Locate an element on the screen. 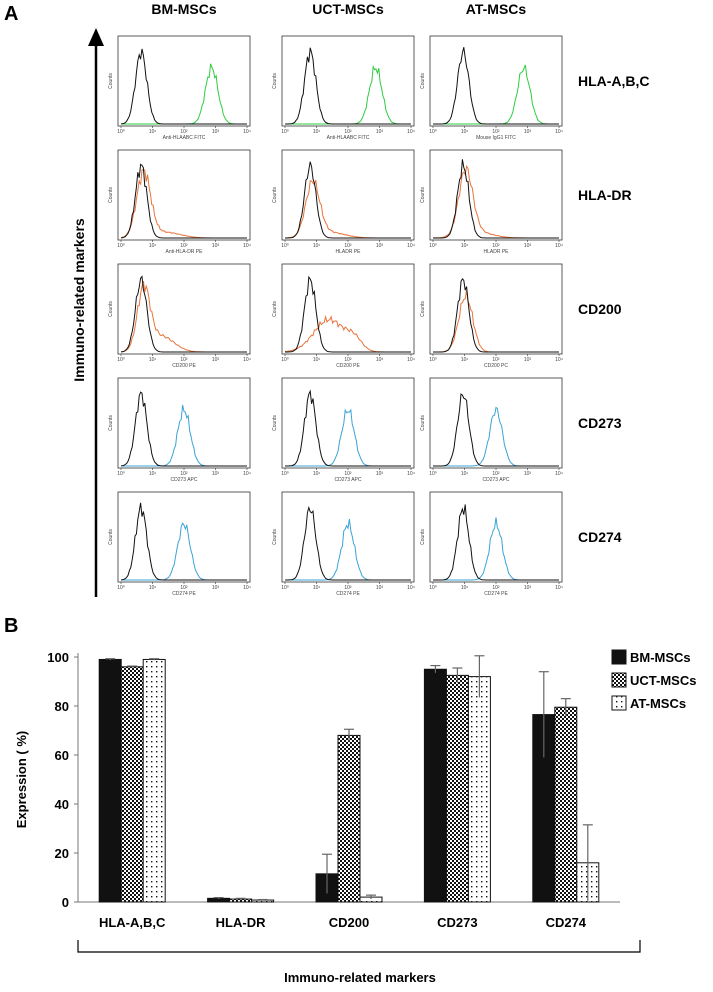  histogram-cd274-bm-mscs: Counts 10⁰ 10¹ 10² 10³ 10⁴ CD274 PE is located at coordinates (179, 544).